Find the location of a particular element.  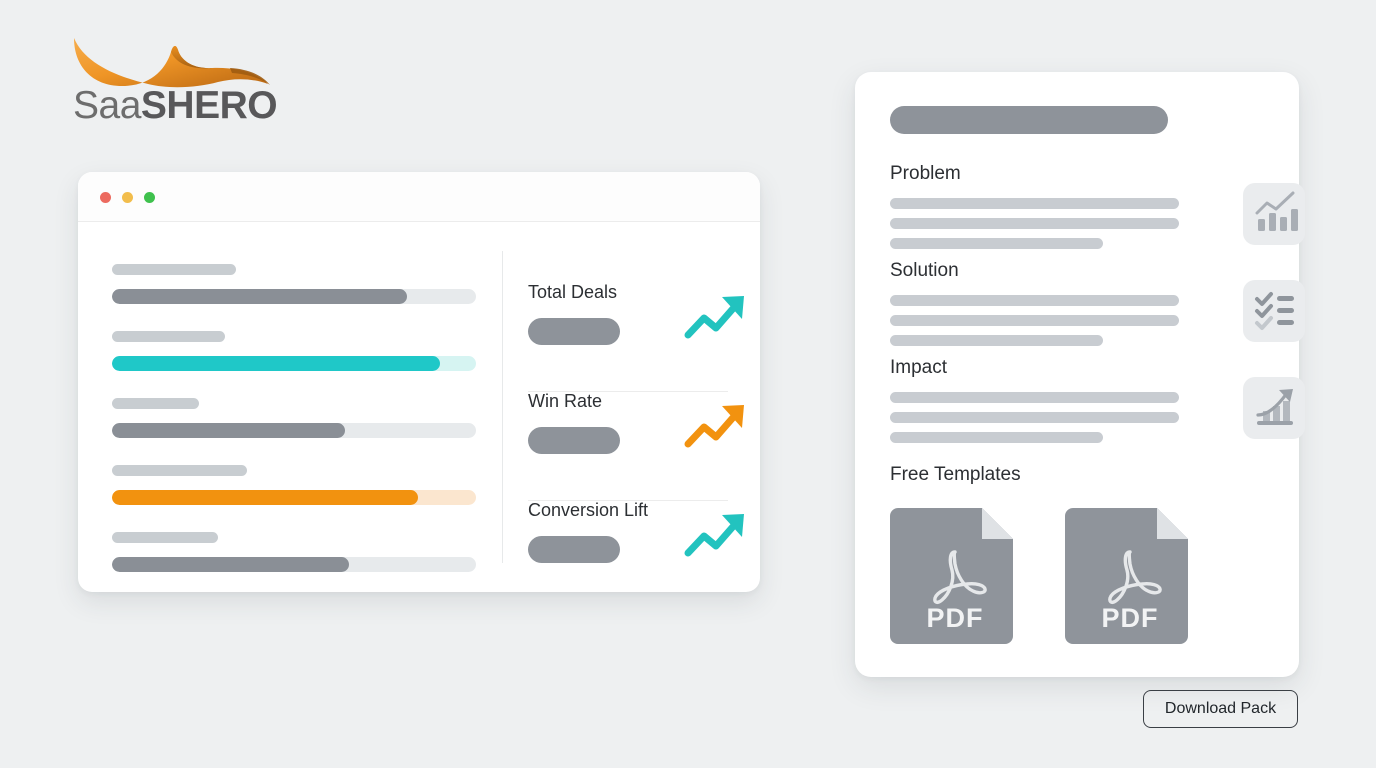

brand-name-light: Saa is located at coordinates (107, 105).